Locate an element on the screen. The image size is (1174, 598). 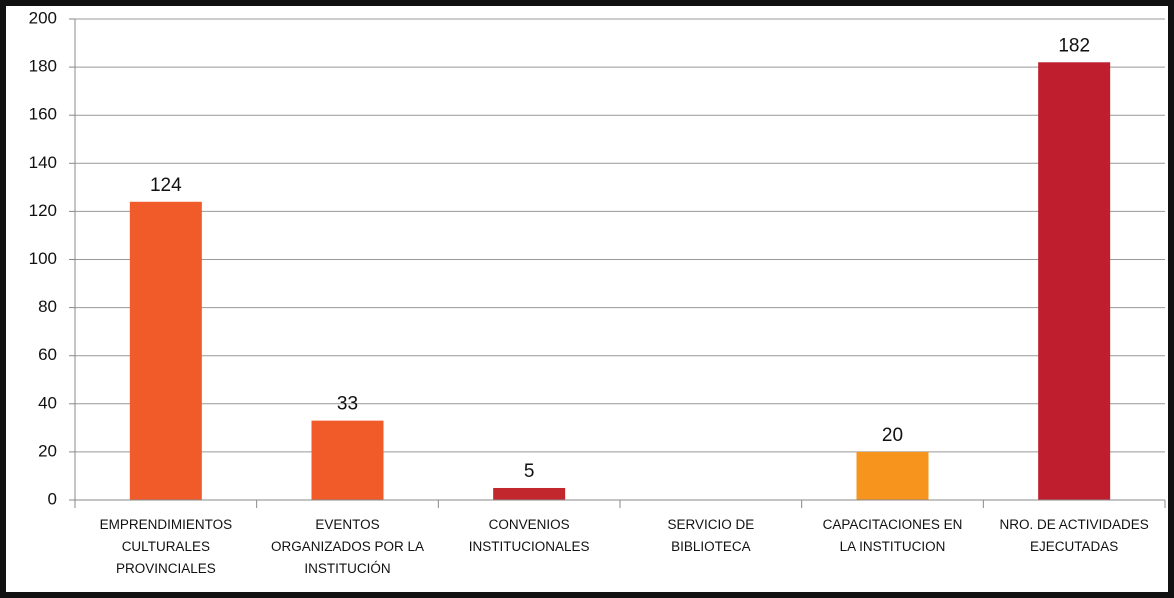
y-tick-label: 120 is located at coordinates (43, 210).